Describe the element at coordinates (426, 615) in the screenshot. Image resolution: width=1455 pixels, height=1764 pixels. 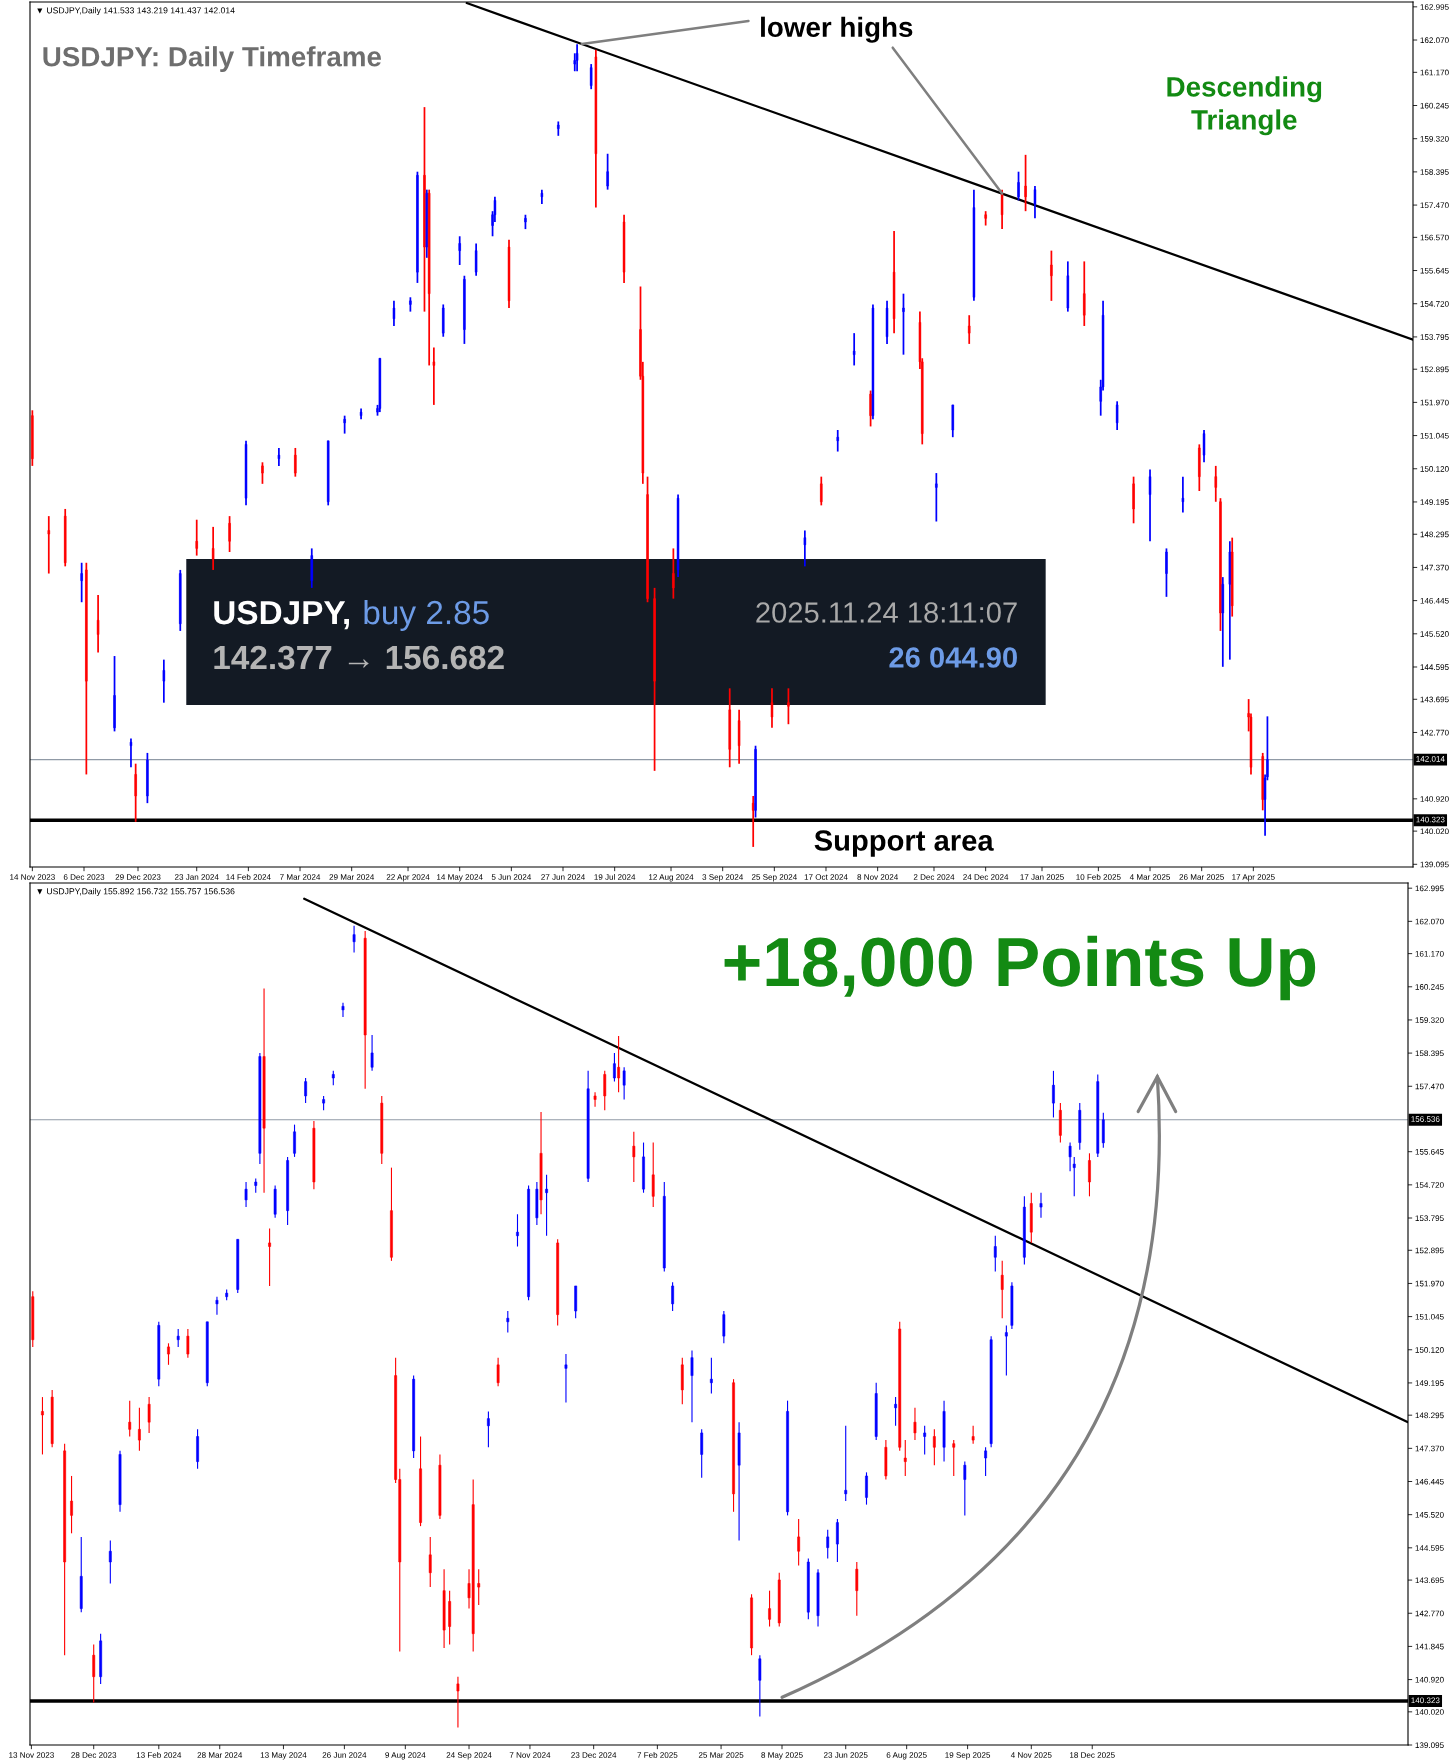
I see `annotation: buy 2.85` at that location.